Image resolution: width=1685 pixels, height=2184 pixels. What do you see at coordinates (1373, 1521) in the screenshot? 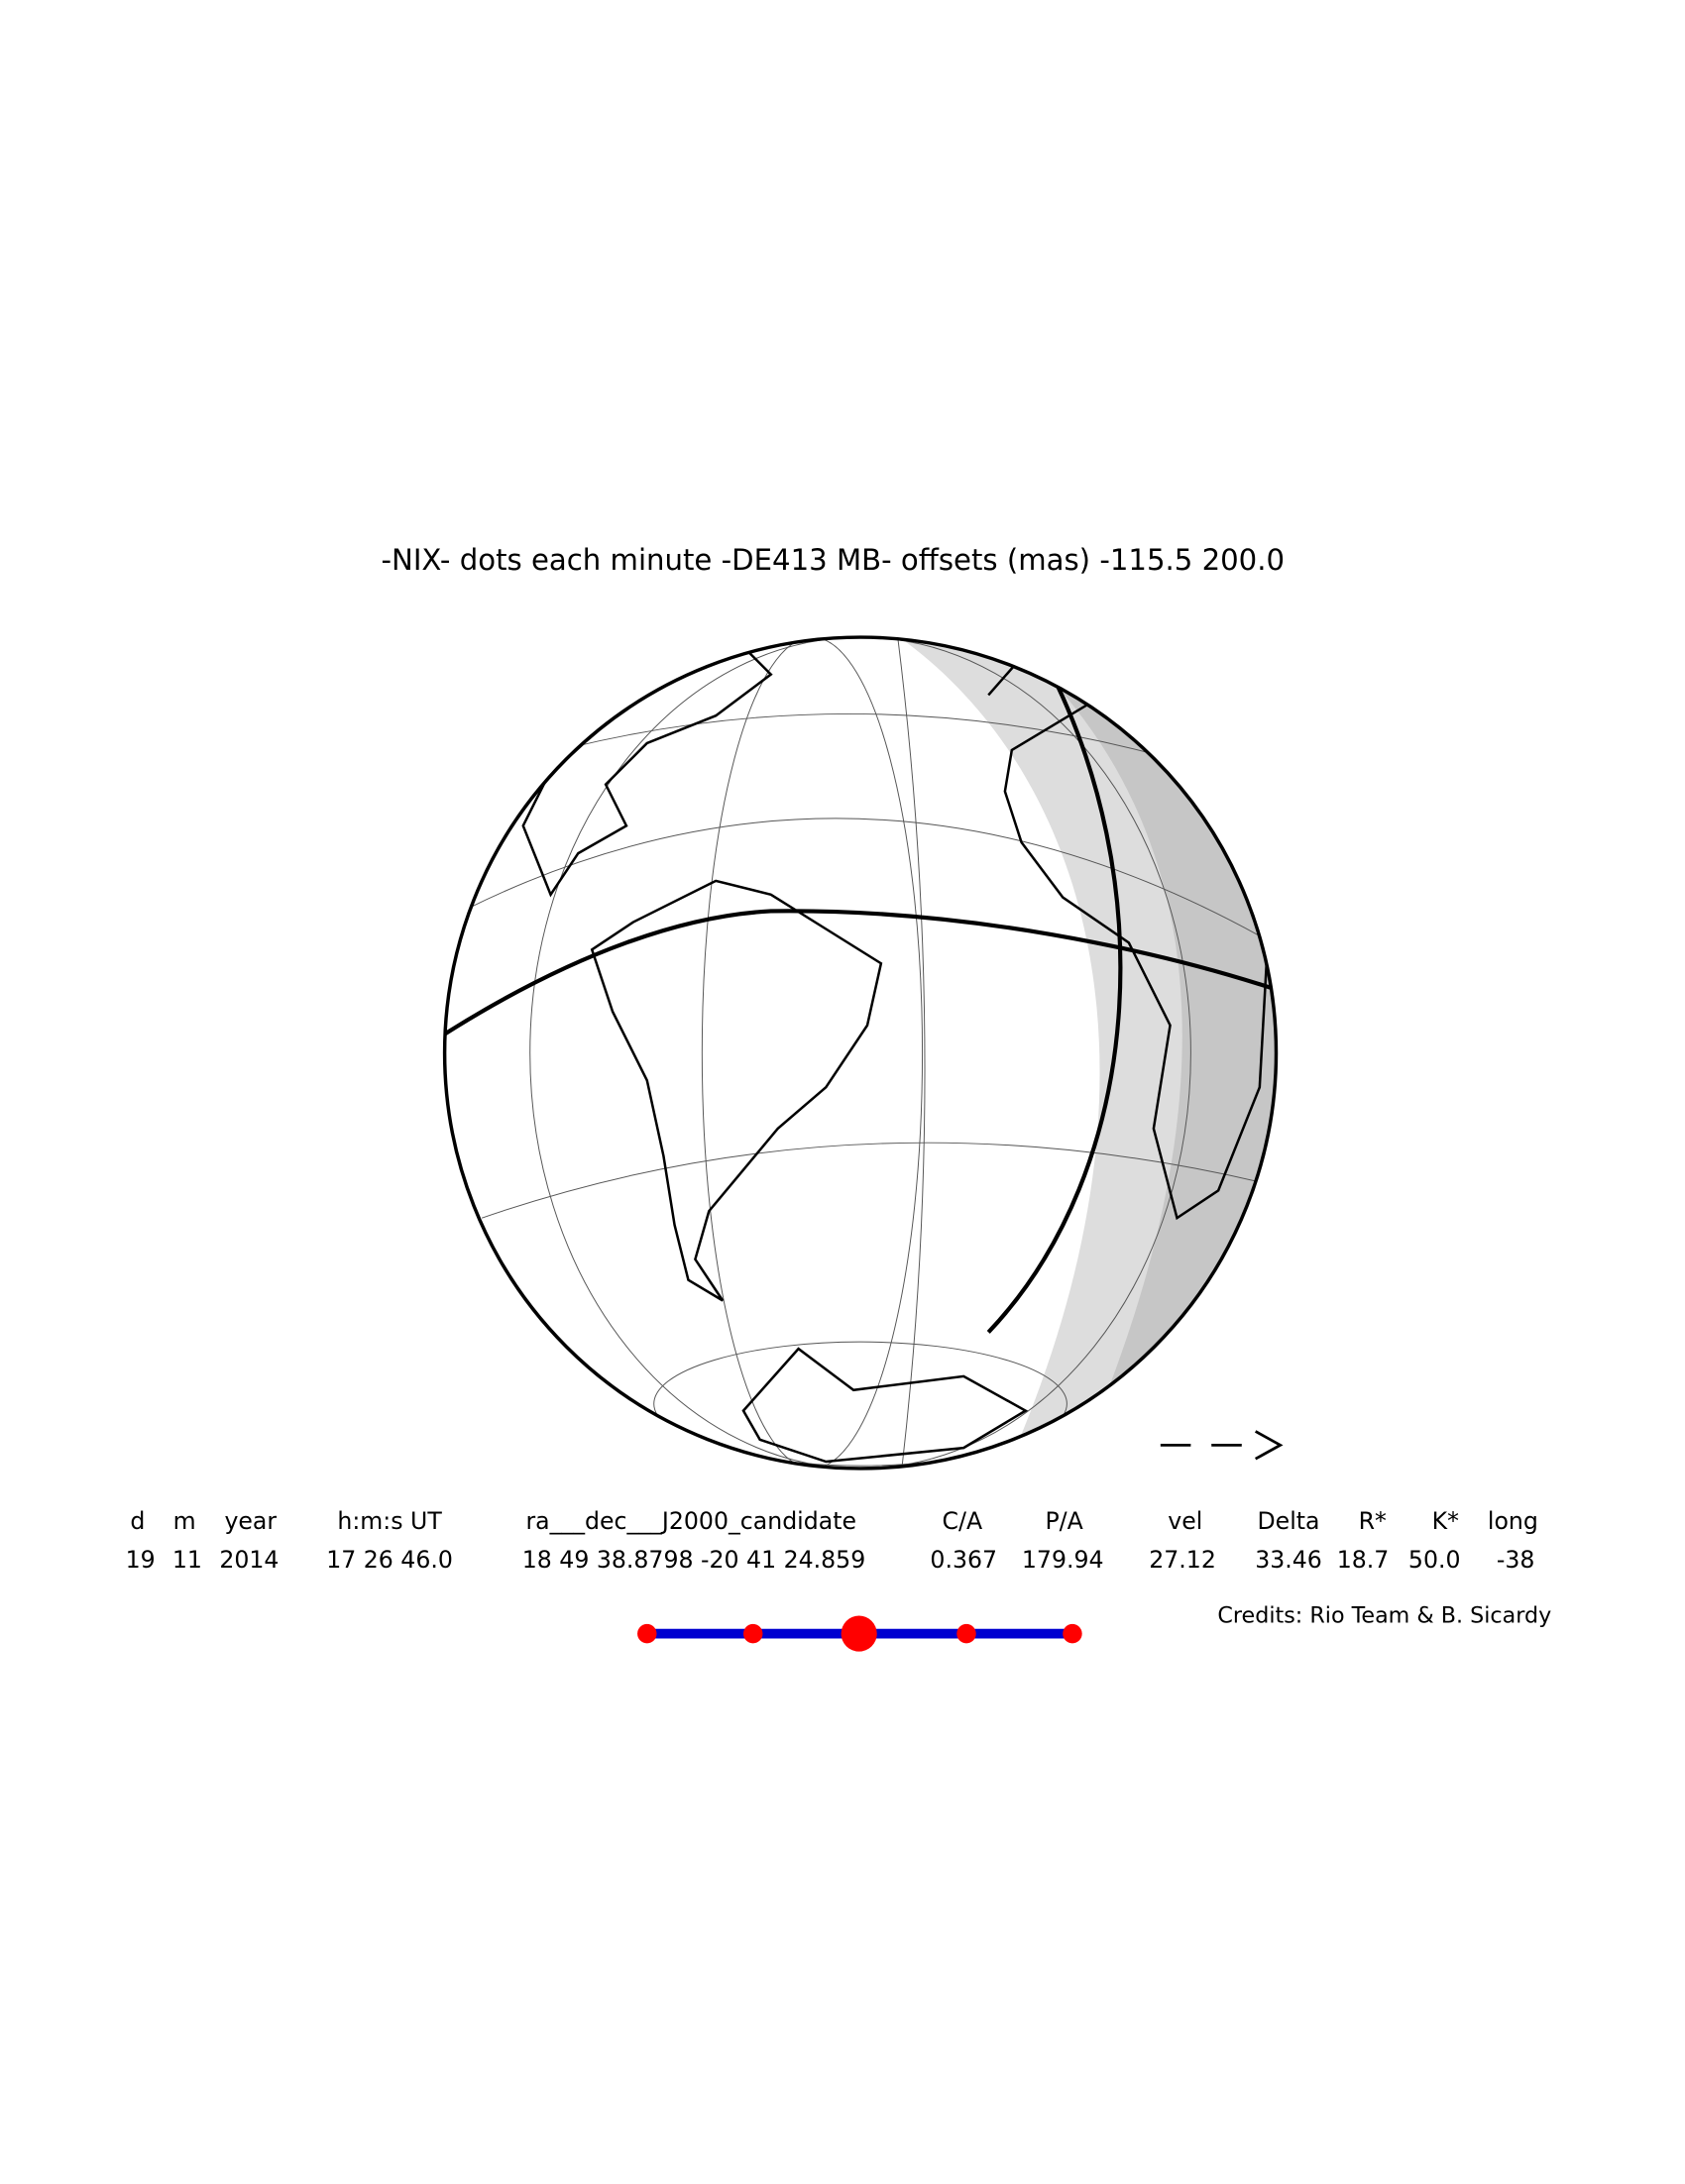
I see `column-header: R*` at bounding box center [1373, 1521].